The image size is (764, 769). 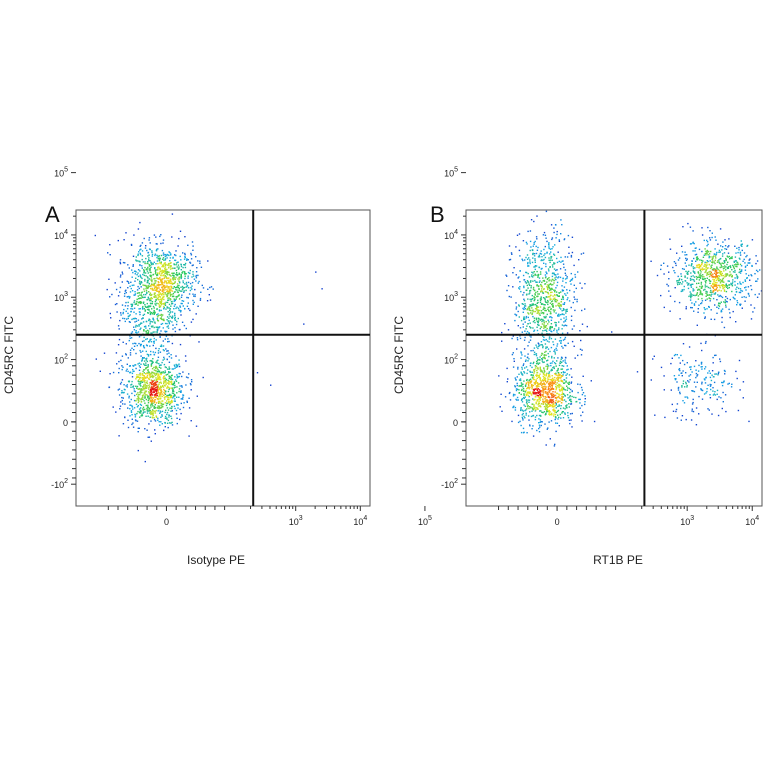 What do you see at coordinates (360, 521) in the screenshot?
I see `x-tick-label: 104` at bounding box center [360, 521].